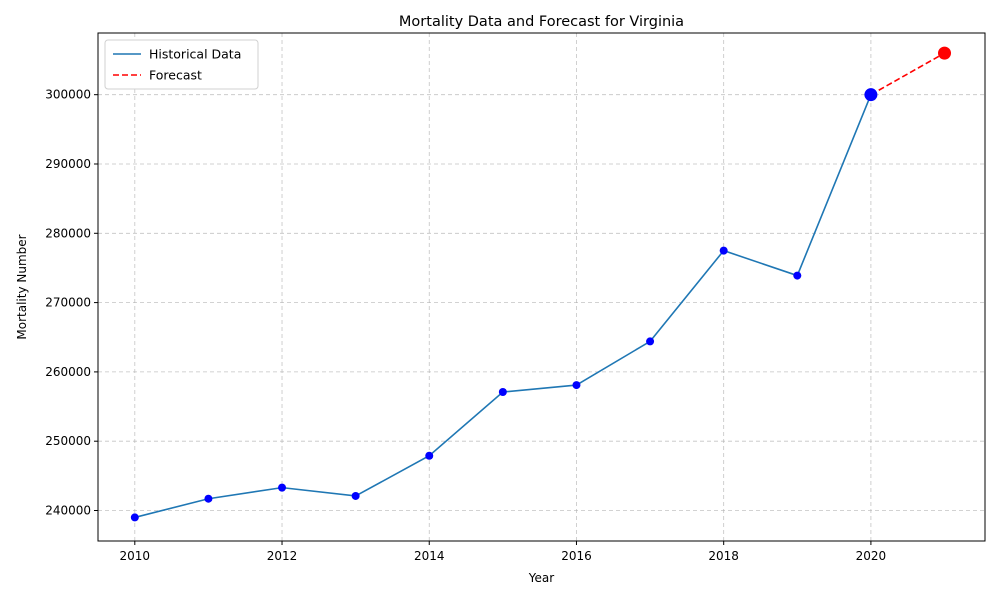 Image resolution: width=1000 pixels, height=600 pixels. I want to click on legend-box, so click(181, 64).